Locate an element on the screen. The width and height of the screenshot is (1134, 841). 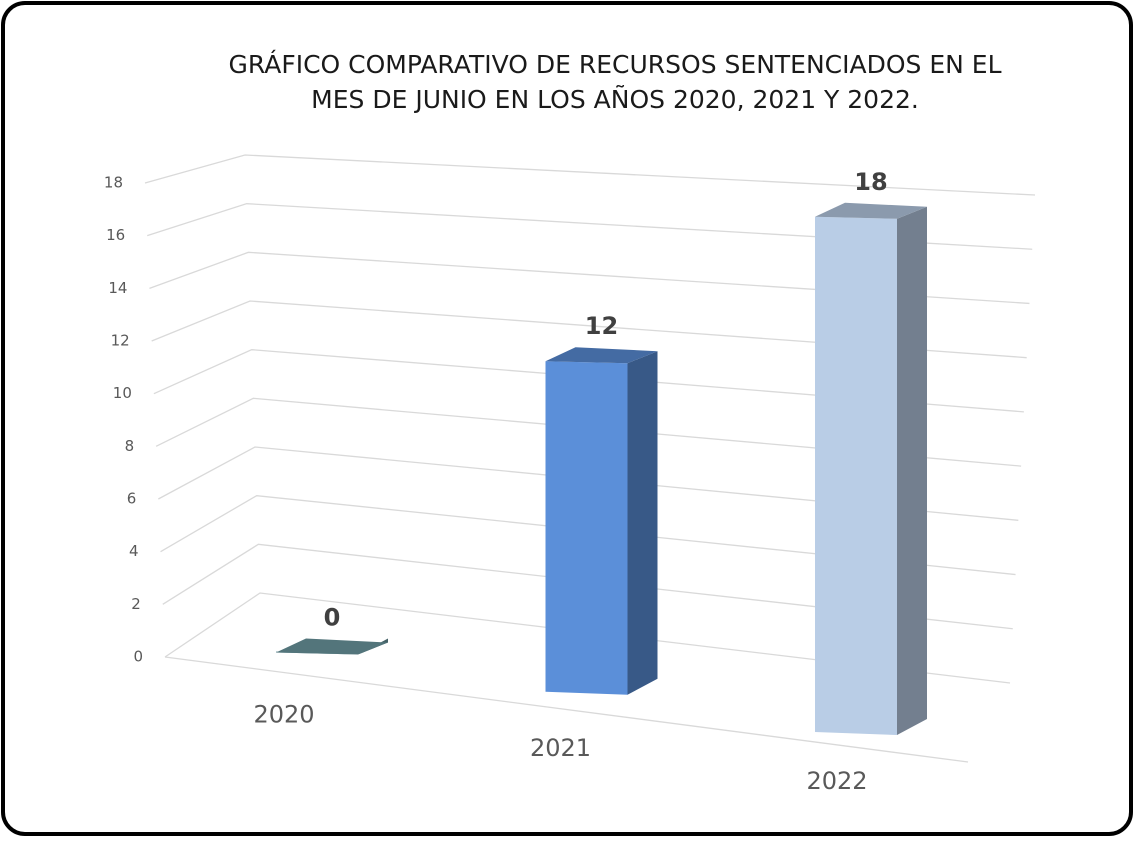
floor-edge is located at coordinates (566, 709).